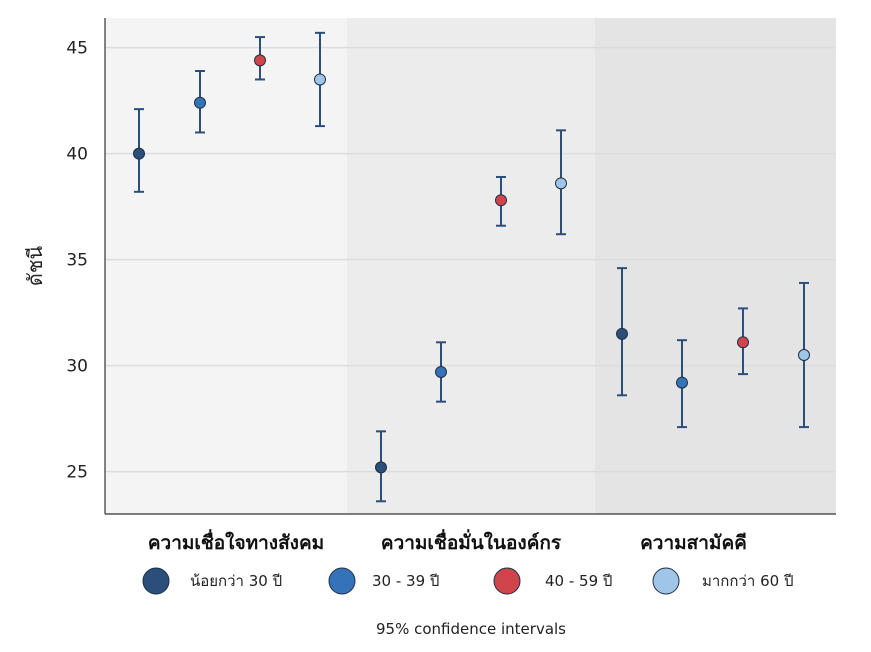 The width and height of the screenshot is (871, 652). I want to click on y-tick-label: 45, so click(77, 49).